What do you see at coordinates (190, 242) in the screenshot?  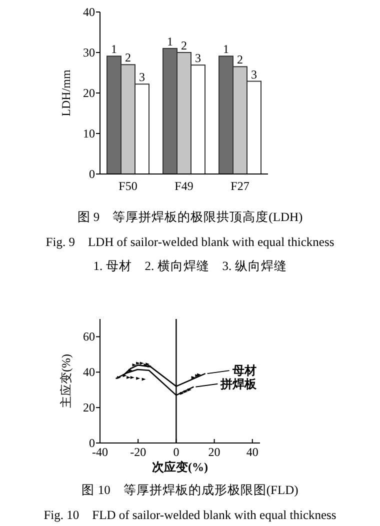 I see `text: Fig. 9 LDH of sailor-welded blank with equal thickness` at bounding box center [190, 242].